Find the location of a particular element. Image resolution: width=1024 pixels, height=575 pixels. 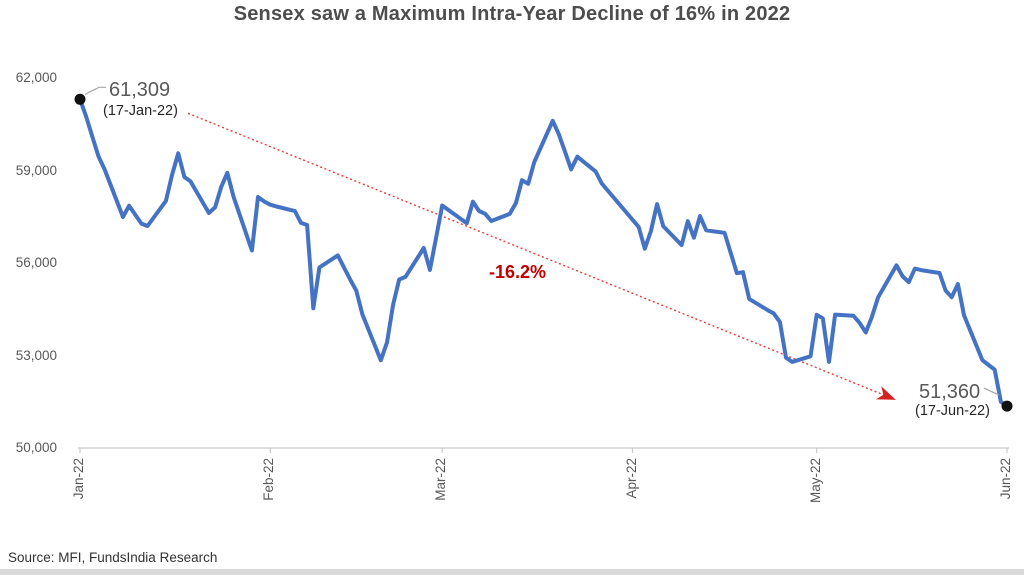

x-axis-label-may-22: May-22 is located at coordinates (815, 481).